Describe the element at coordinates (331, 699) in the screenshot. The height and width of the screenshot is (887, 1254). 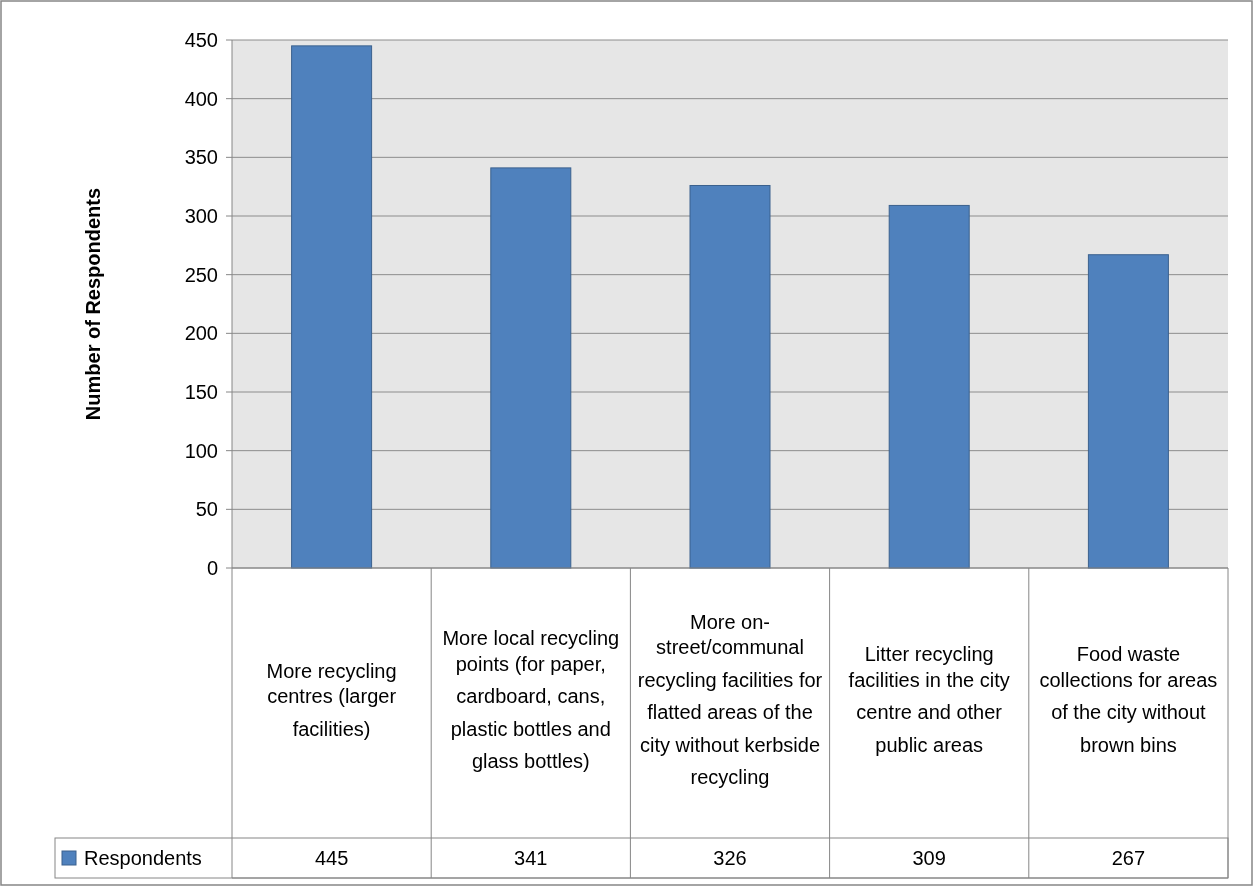
I see `x-tick-label: More recycling centres (larger facilities)` at that location.